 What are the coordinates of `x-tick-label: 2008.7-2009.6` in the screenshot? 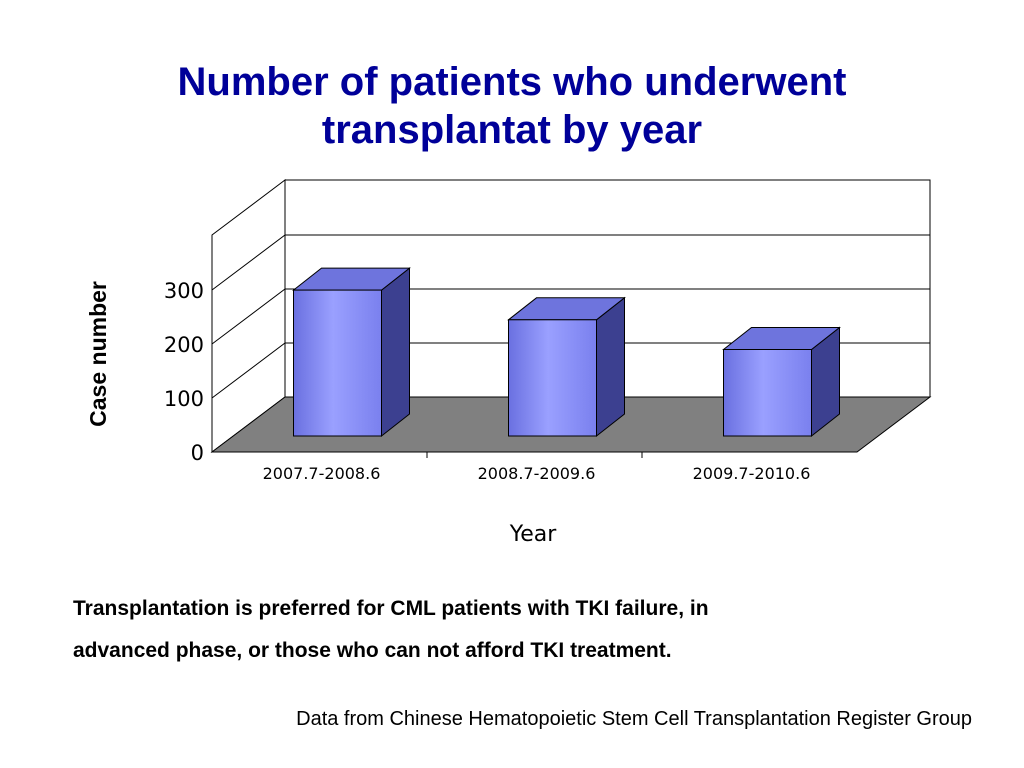 It's located at (537, 473).